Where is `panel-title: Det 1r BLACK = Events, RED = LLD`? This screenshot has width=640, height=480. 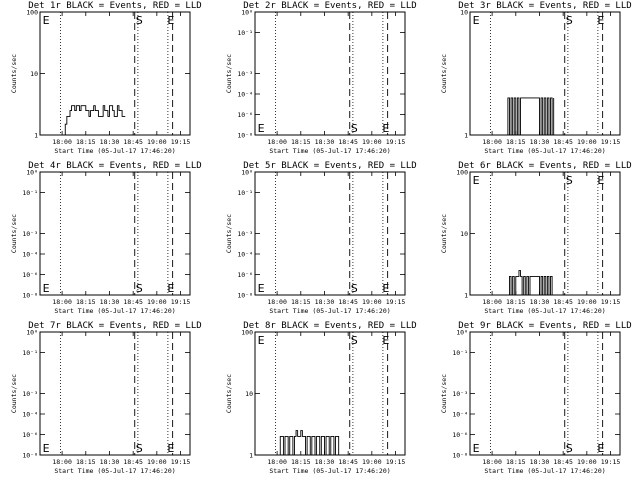
panel-title: Det 1r BLACK = Events, RED = LLD is located at coordinates (114, 6).